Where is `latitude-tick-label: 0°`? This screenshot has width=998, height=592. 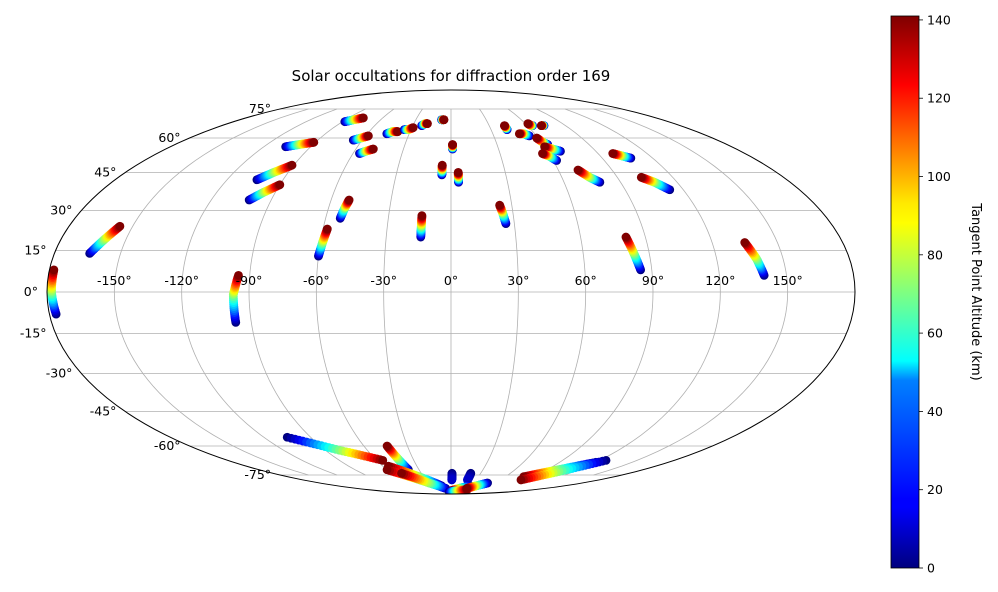 latitude-tick-label: 0° is located at coordinates (31, 291).